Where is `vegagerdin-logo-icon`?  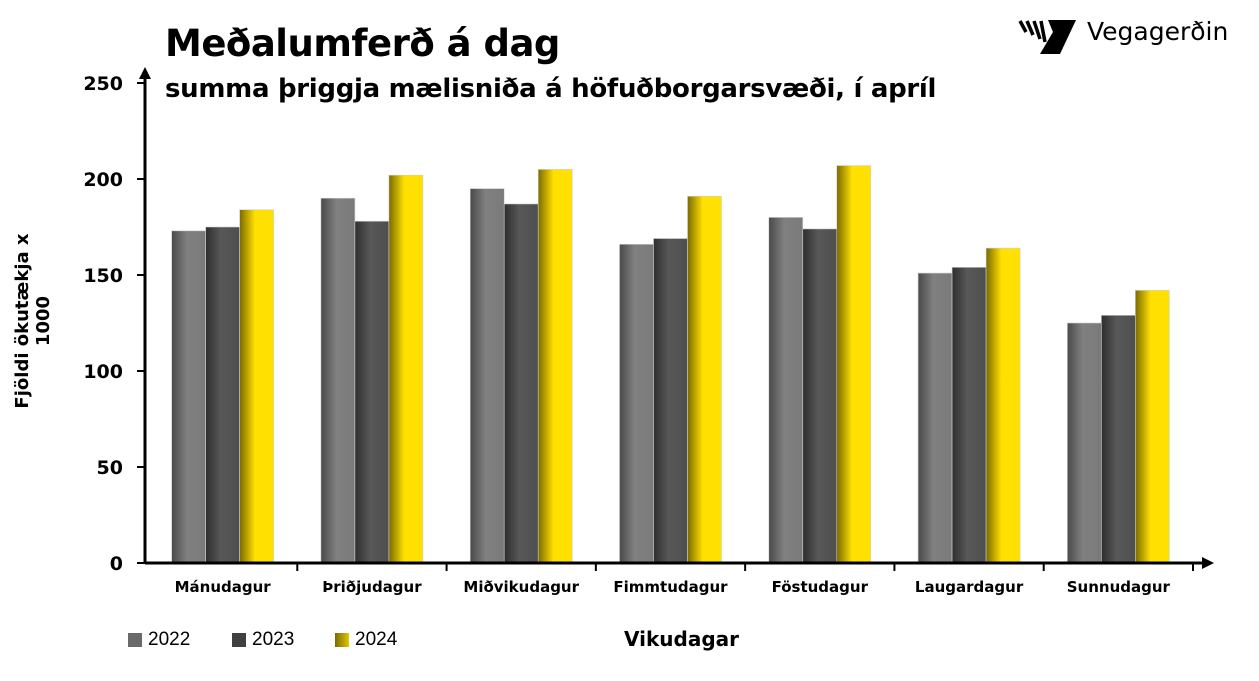 vegagerdin-logo-icon is located at coordinates (1047, 37).